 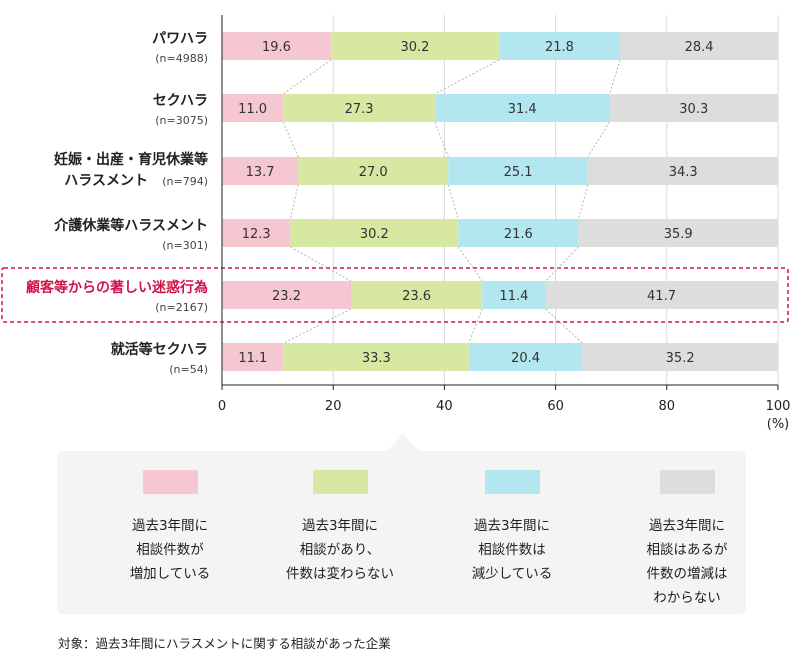 I want to click on bar-value-label: 21.6, so click(x=518, y=234).